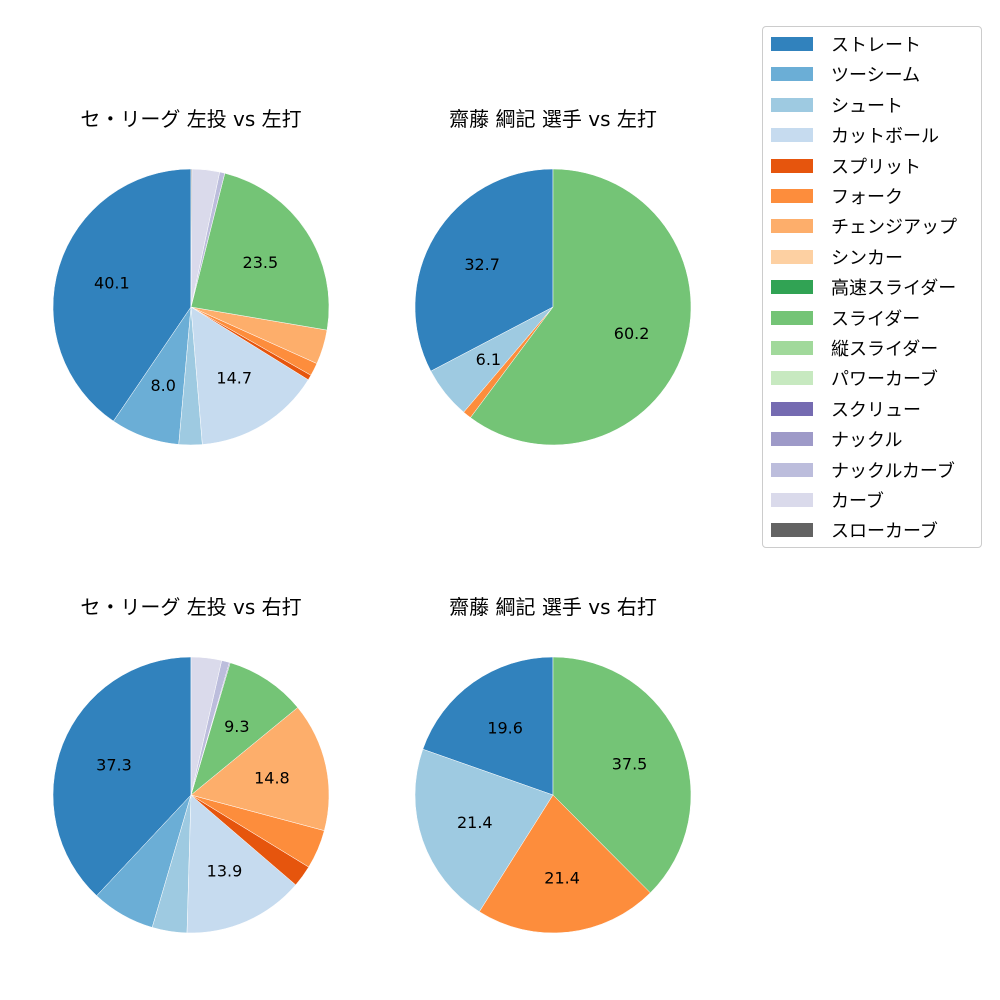 The image size is (1000, 1000). Describe the element at coordinates (884, 380) in the screenshot. I see `legend-label: パワーカーブ` at that location.